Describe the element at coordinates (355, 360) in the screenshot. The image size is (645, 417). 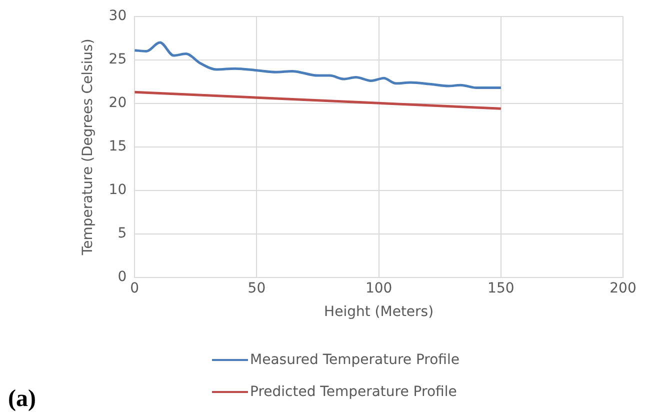
I see `legend-label: Measured Temperature Profile` at that location.